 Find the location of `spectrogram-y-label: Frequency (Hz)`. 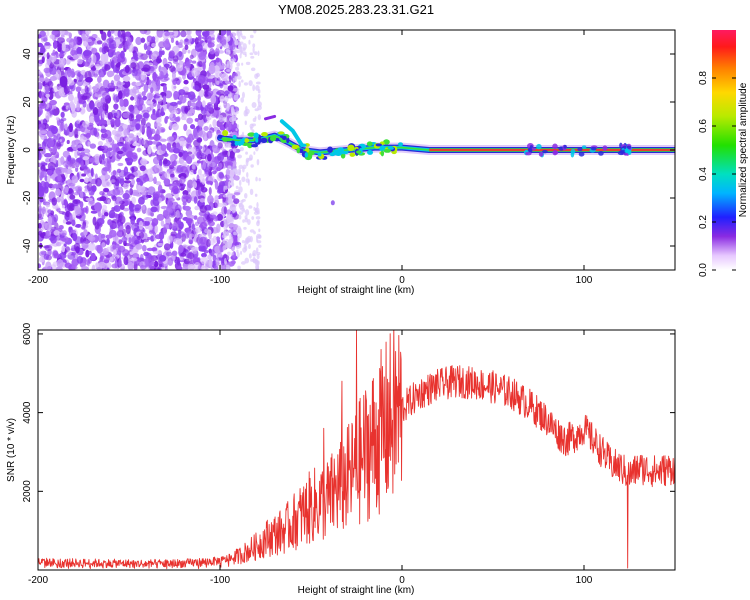

spectrogram-y-label: Frequency (Hz) is located at coordinates (11, 150).